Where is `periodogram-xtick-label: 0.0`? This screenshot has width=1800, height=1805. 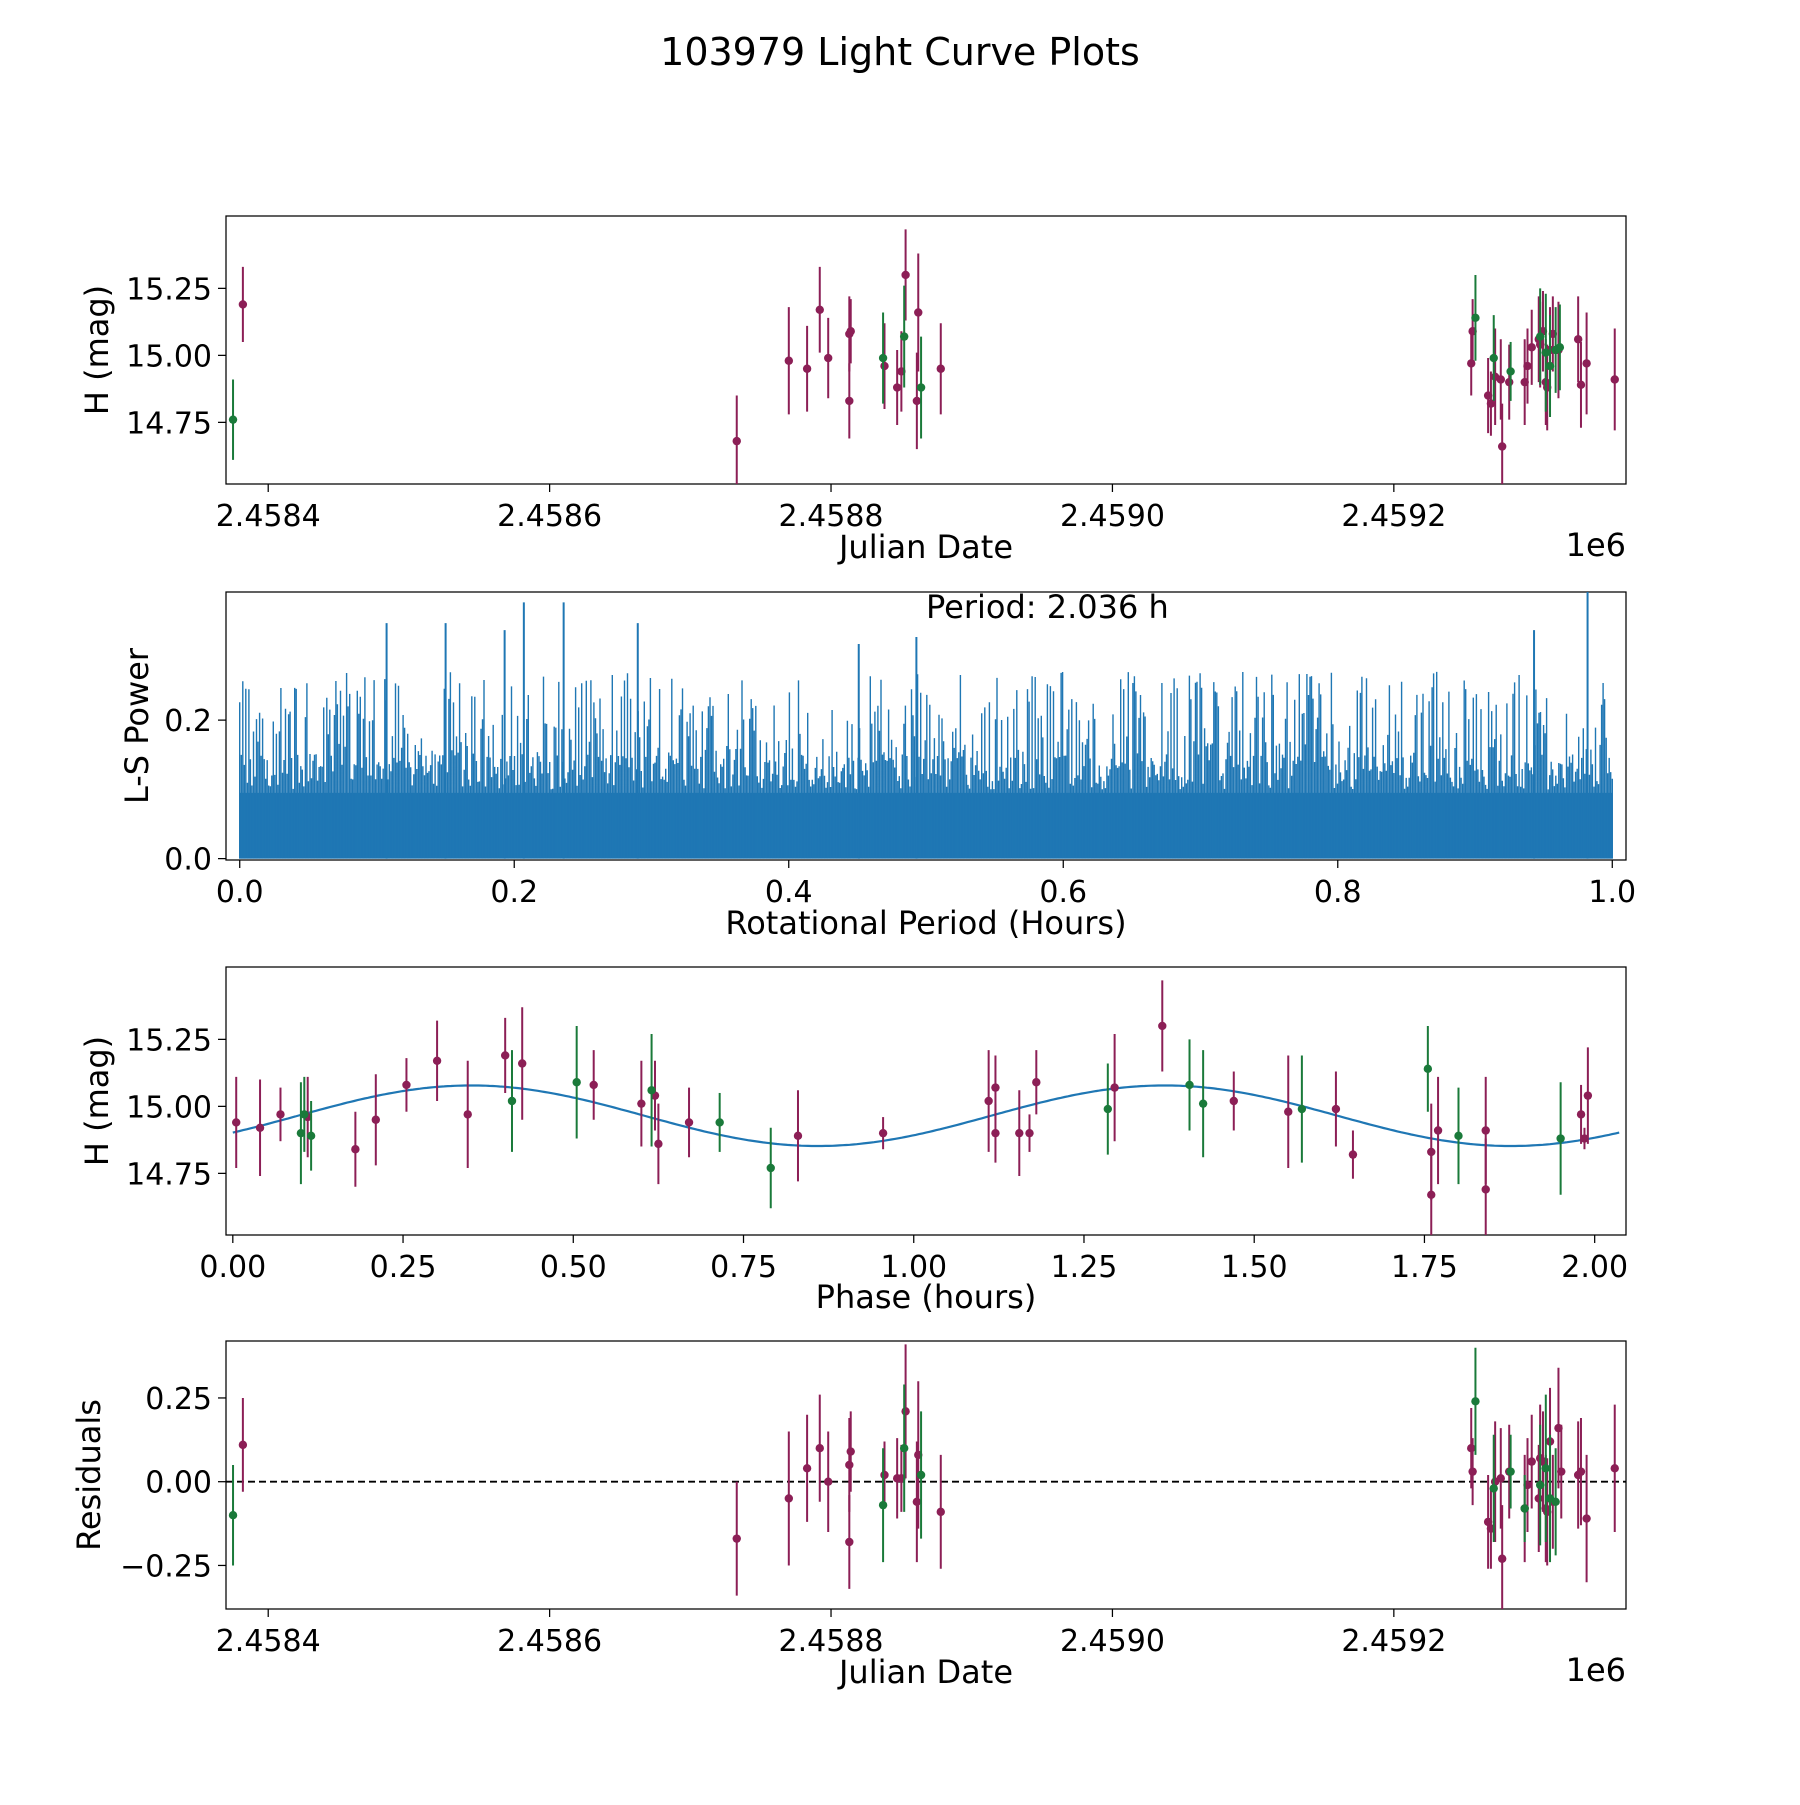
periodogram-xtick-label: 0.0 is located at coordinates (240, 892).